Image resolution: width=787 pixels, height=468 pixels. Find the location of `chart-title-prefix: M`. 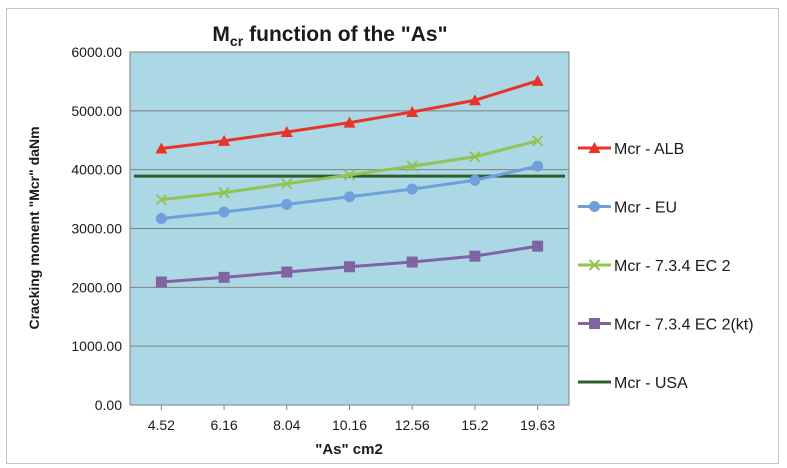

chart-title-prefix: M is located at coordinates (221, 34).